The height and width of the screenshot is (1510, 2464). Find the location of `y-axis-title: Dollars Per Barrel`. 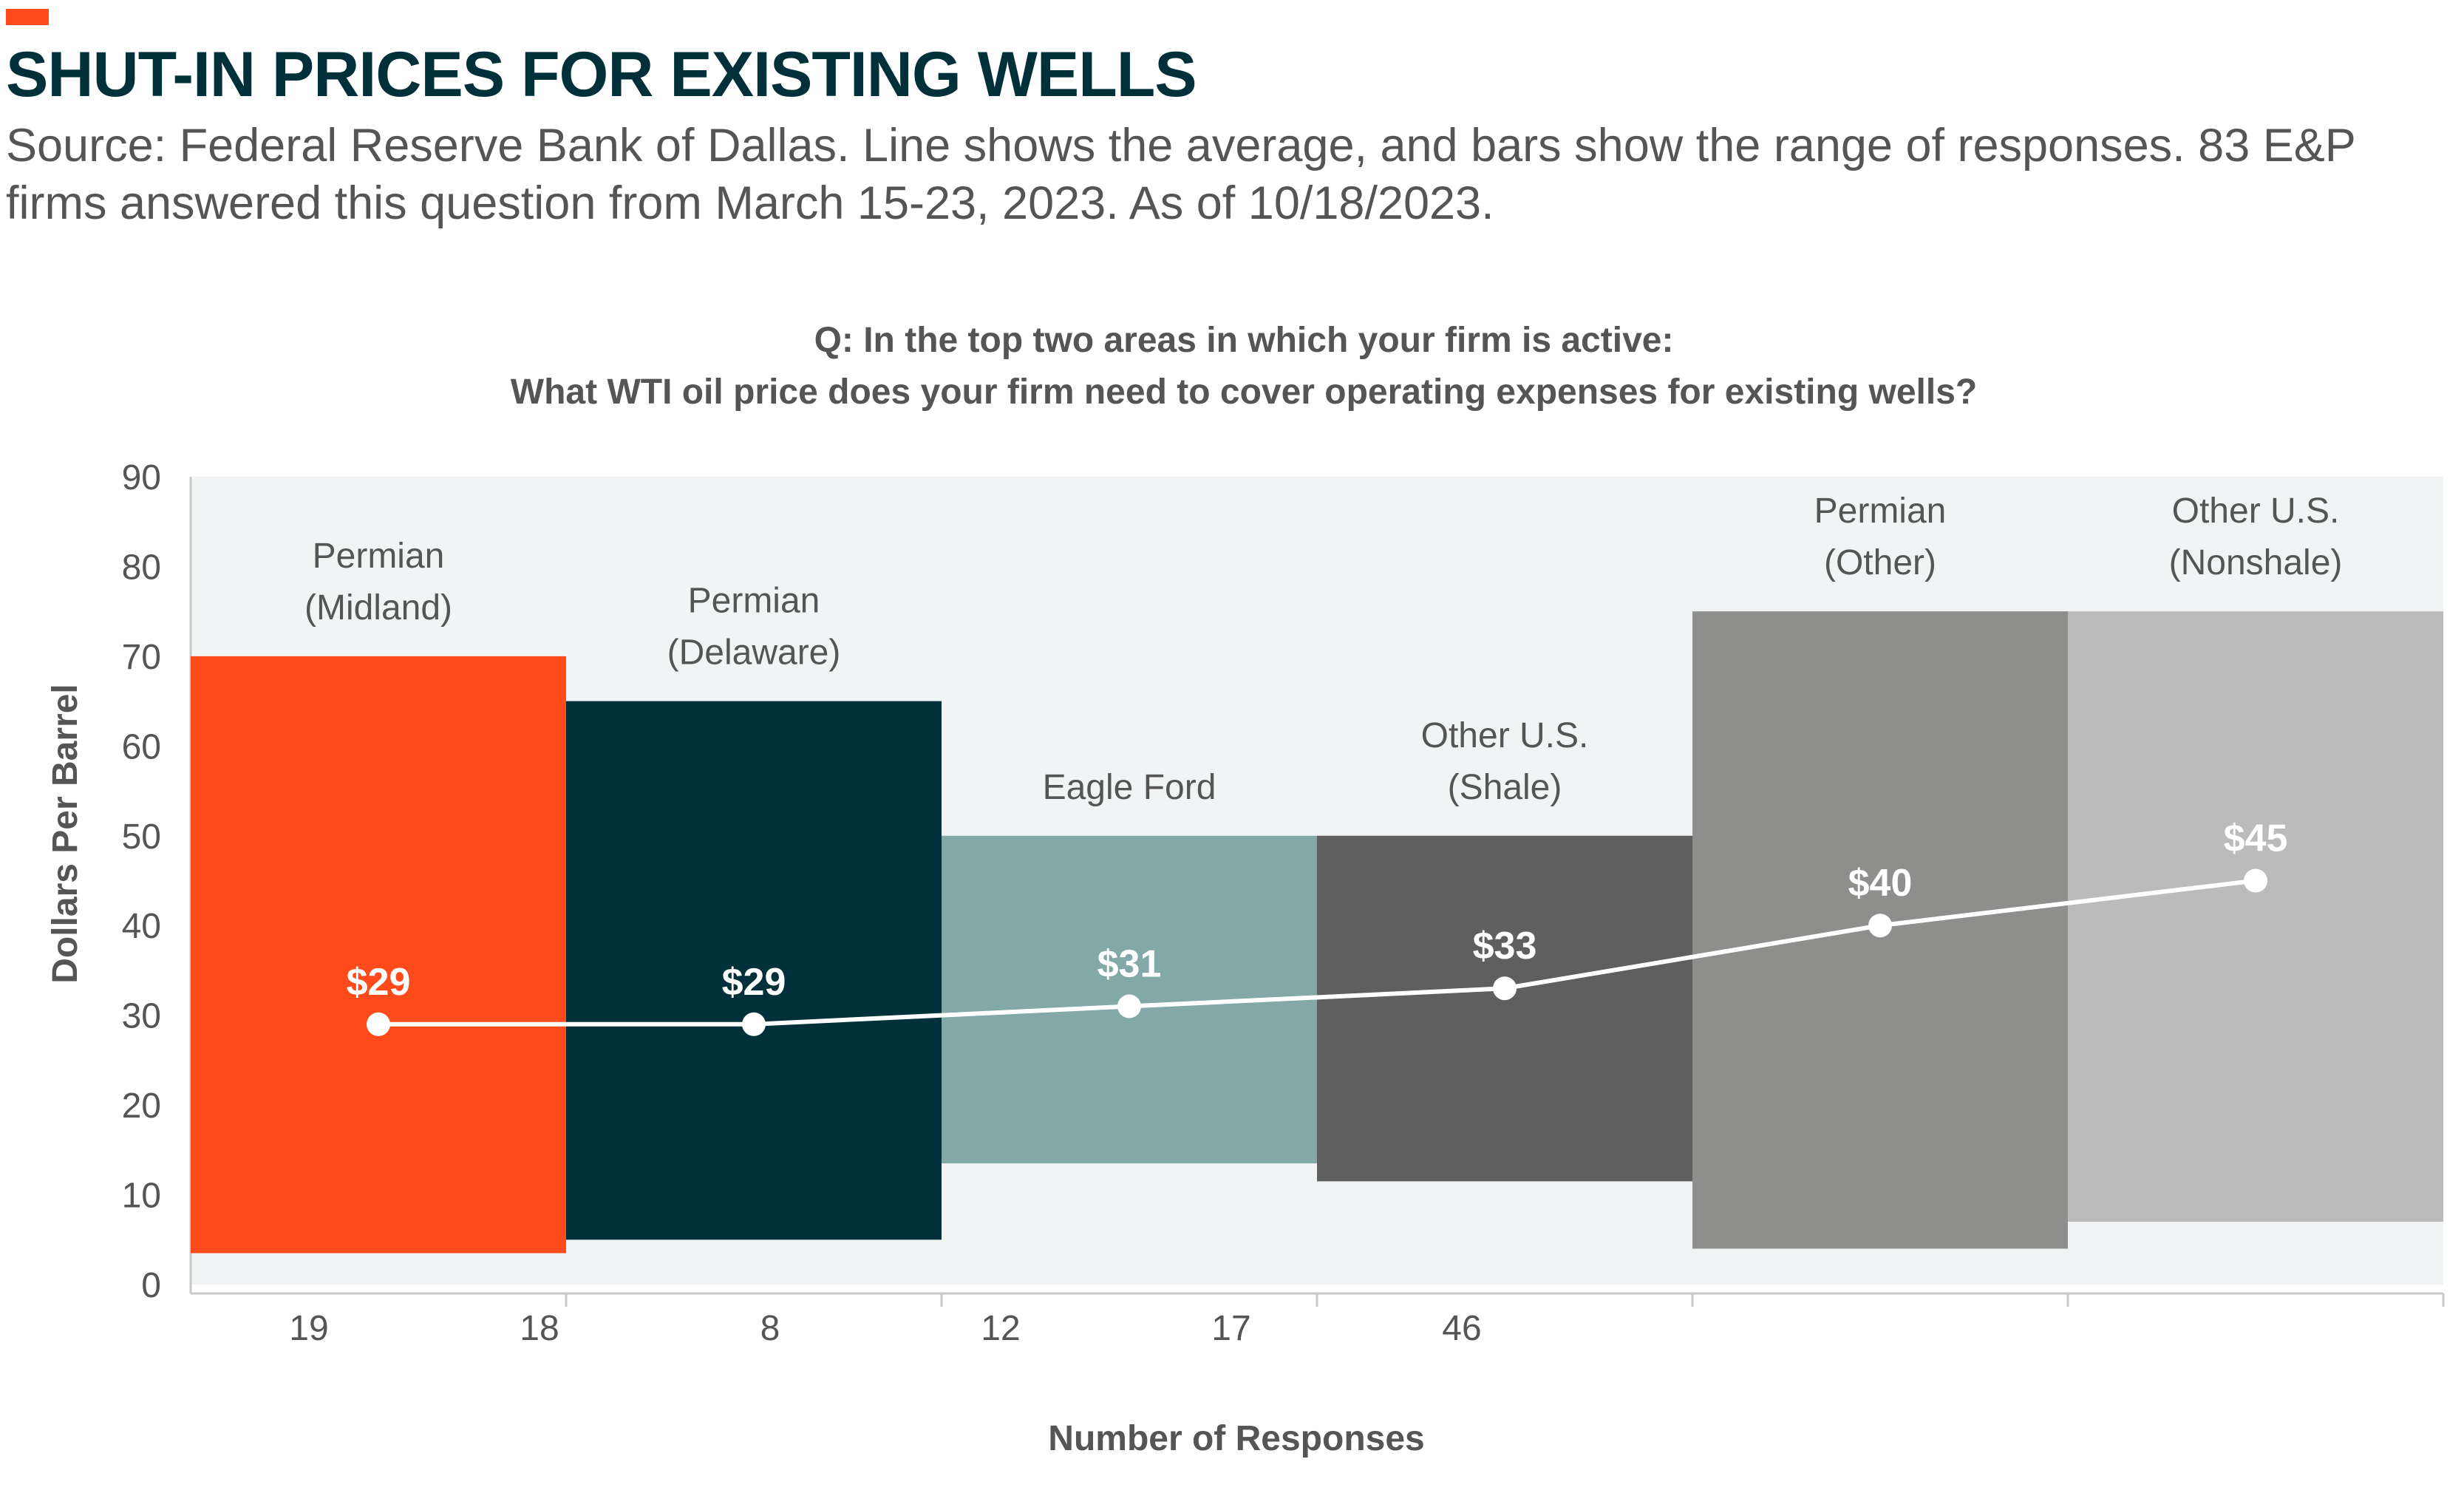

y-axis-title: Dollars Per Barrel is located at coordinates (65, 834).